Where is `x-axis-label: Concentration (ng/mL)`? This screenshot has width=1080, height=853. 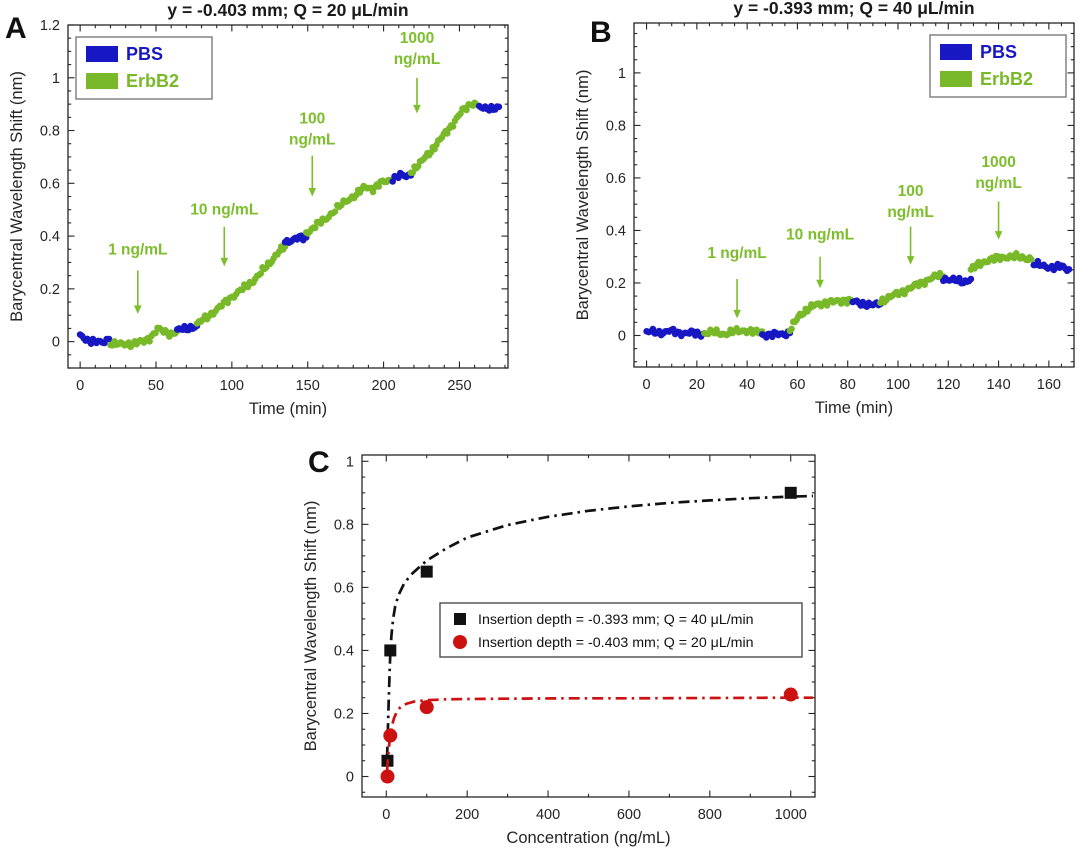 x-axis-label: Concentration (ng/mL) is located at coordinates (588, 838).